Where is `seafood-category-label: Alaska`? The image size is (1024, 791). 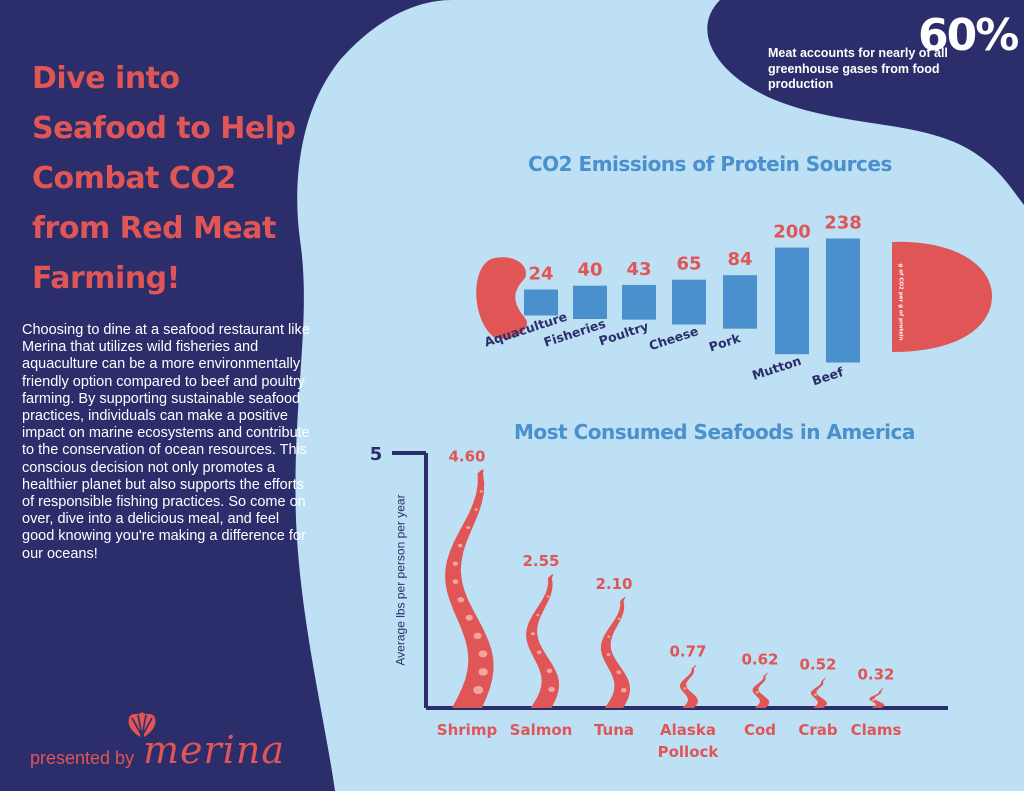 seafood-category-label: Alaska is located at coordinates (688, 730).